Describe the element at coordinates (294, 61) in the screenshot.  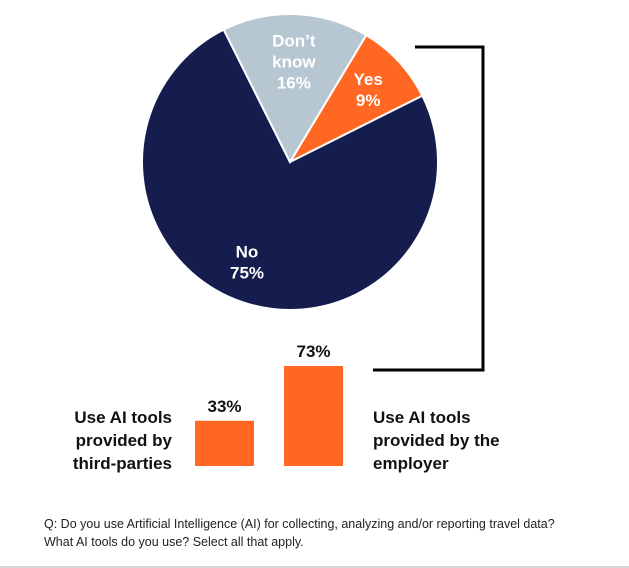
I see `pie-category-label: know` at that location.